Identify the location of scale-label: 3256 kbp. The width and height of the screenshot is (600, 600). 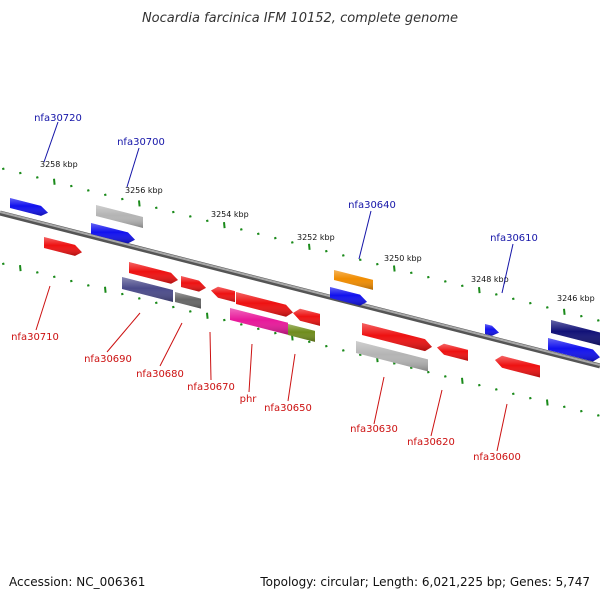
(144, 190).